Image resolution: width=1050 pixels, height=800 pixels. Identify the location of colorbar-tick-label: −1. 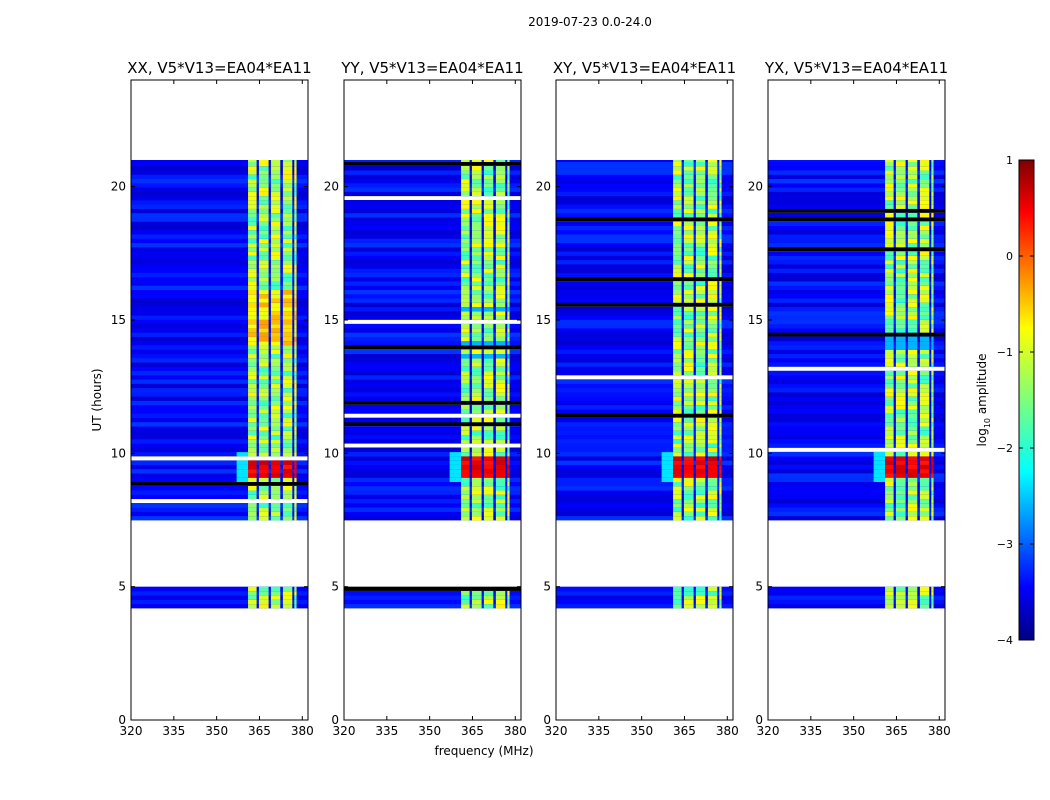
(1005, 352).